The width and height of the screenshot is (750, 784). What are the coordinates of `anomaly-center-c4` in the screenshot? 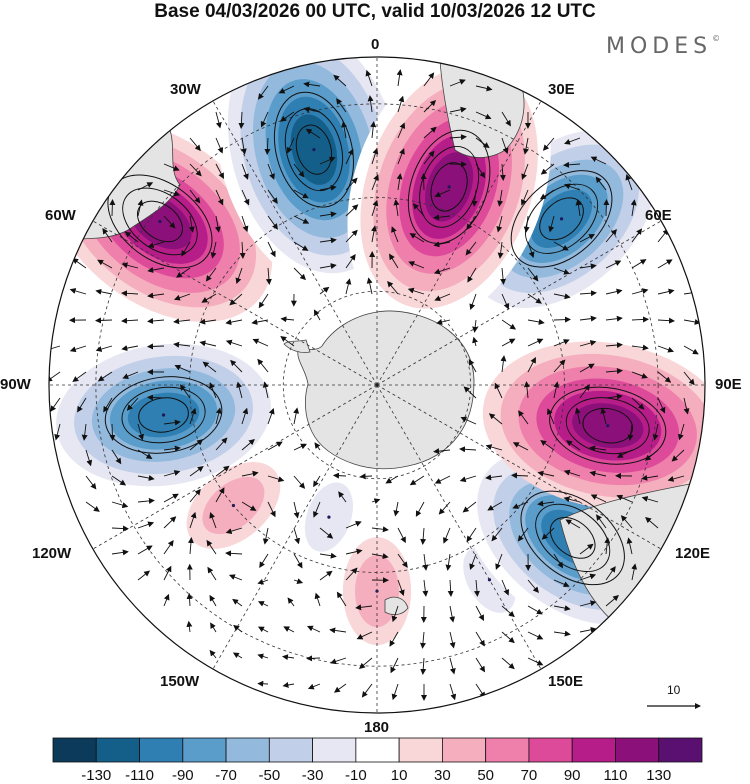 It's located at (159, 221).